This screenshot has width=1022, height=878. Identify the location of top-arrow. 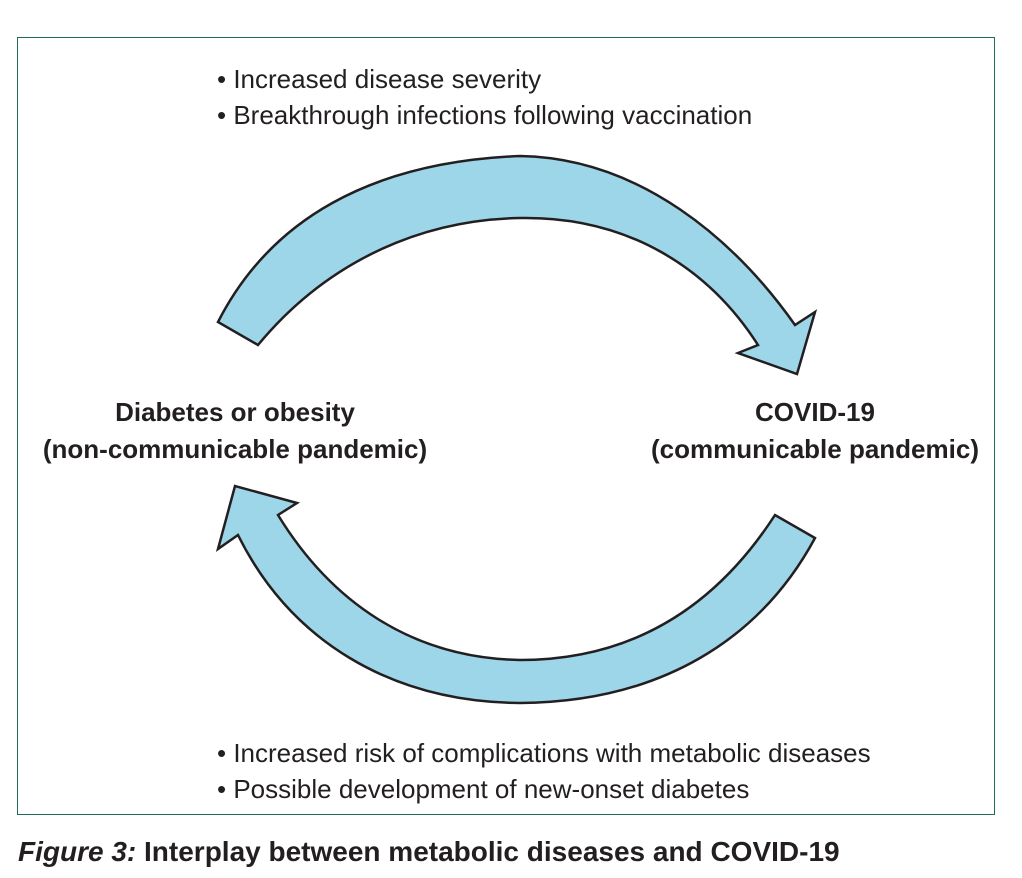
(517, 265).